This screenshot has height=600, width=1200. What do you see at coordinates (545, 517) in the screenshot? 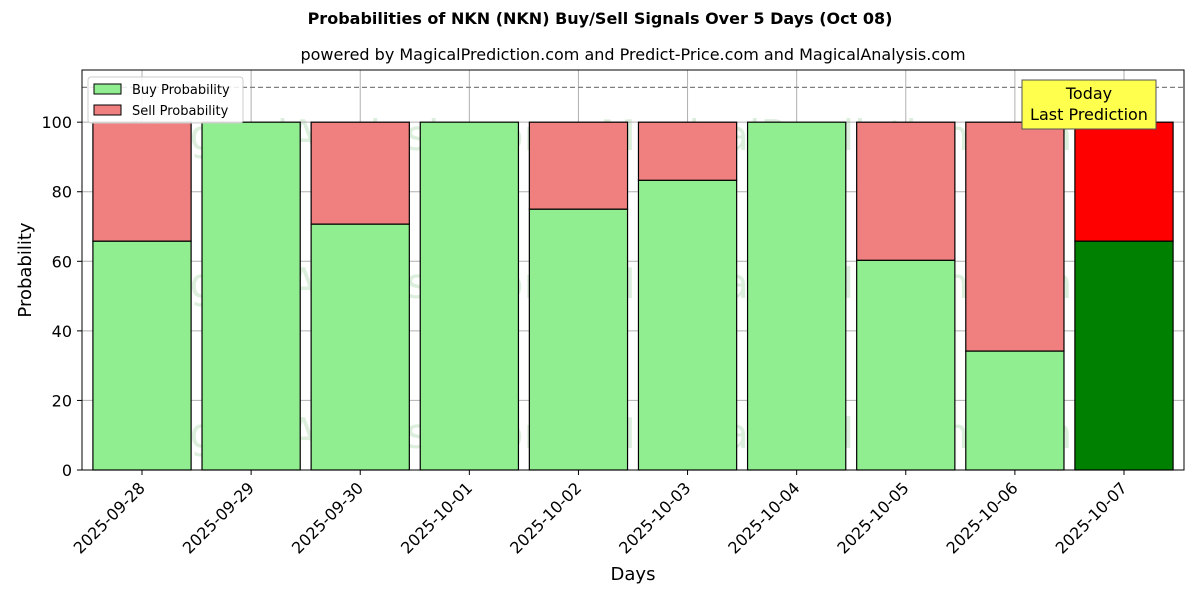
I see `x-tick-label: 2025-10-02` at bounding box center [545, 517].